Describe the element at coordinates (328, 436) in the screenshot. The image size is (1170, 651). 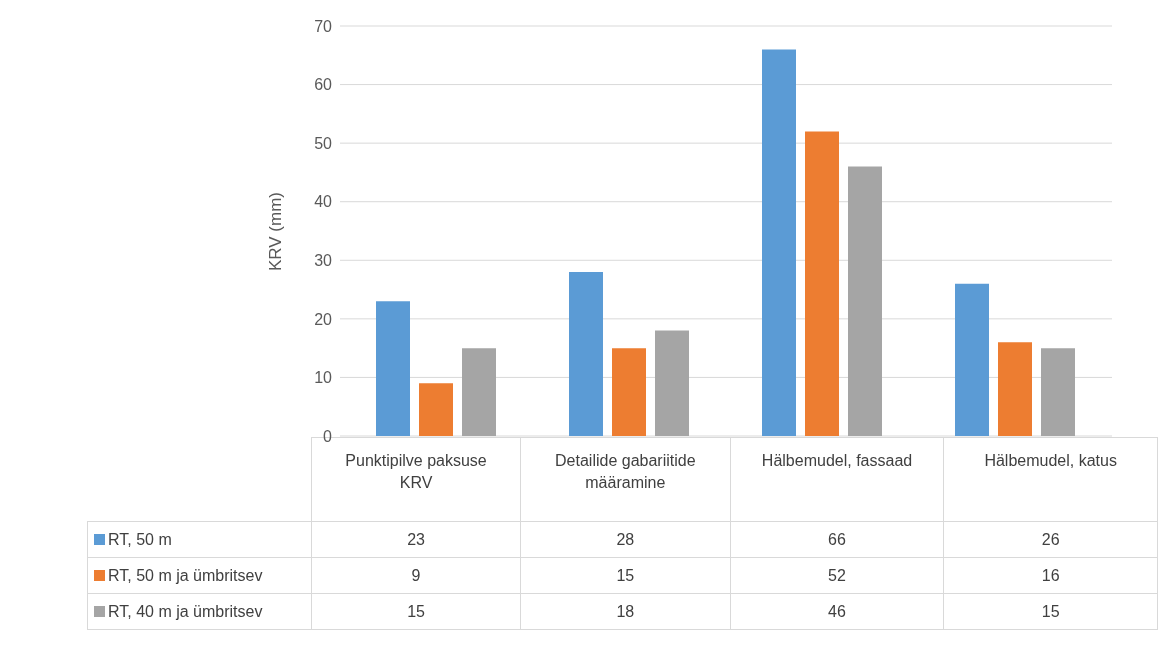
I see `y-tick-label: 0` at that location.